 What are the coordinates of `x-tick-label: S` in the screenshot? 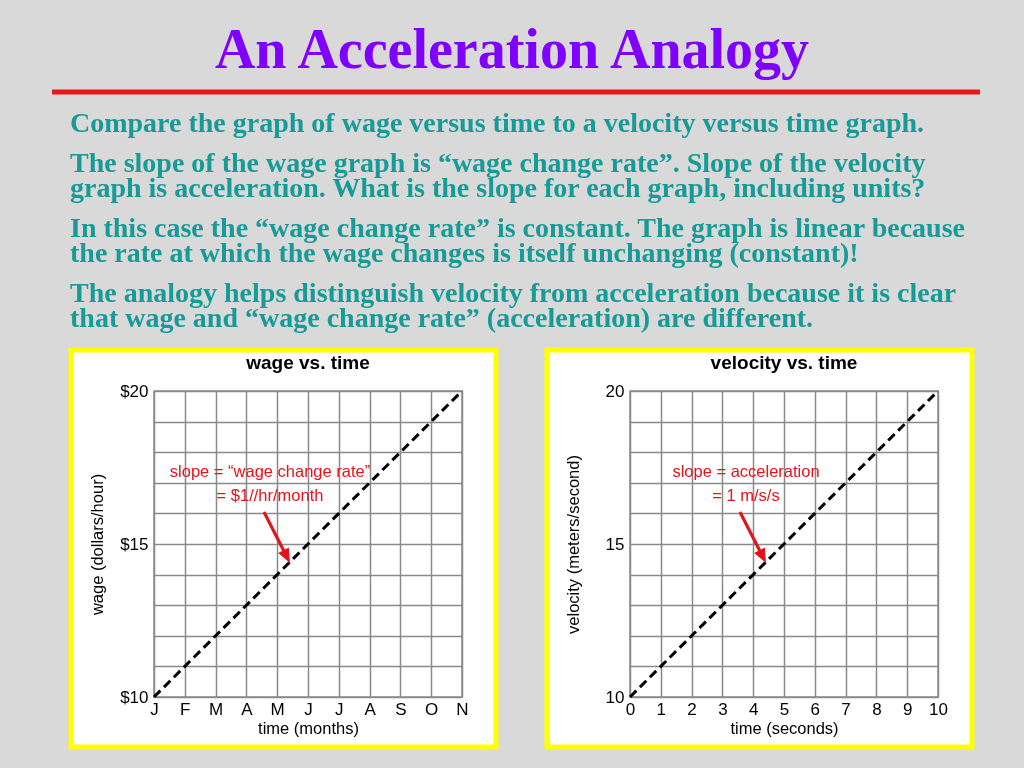 It's located at (401, 709).